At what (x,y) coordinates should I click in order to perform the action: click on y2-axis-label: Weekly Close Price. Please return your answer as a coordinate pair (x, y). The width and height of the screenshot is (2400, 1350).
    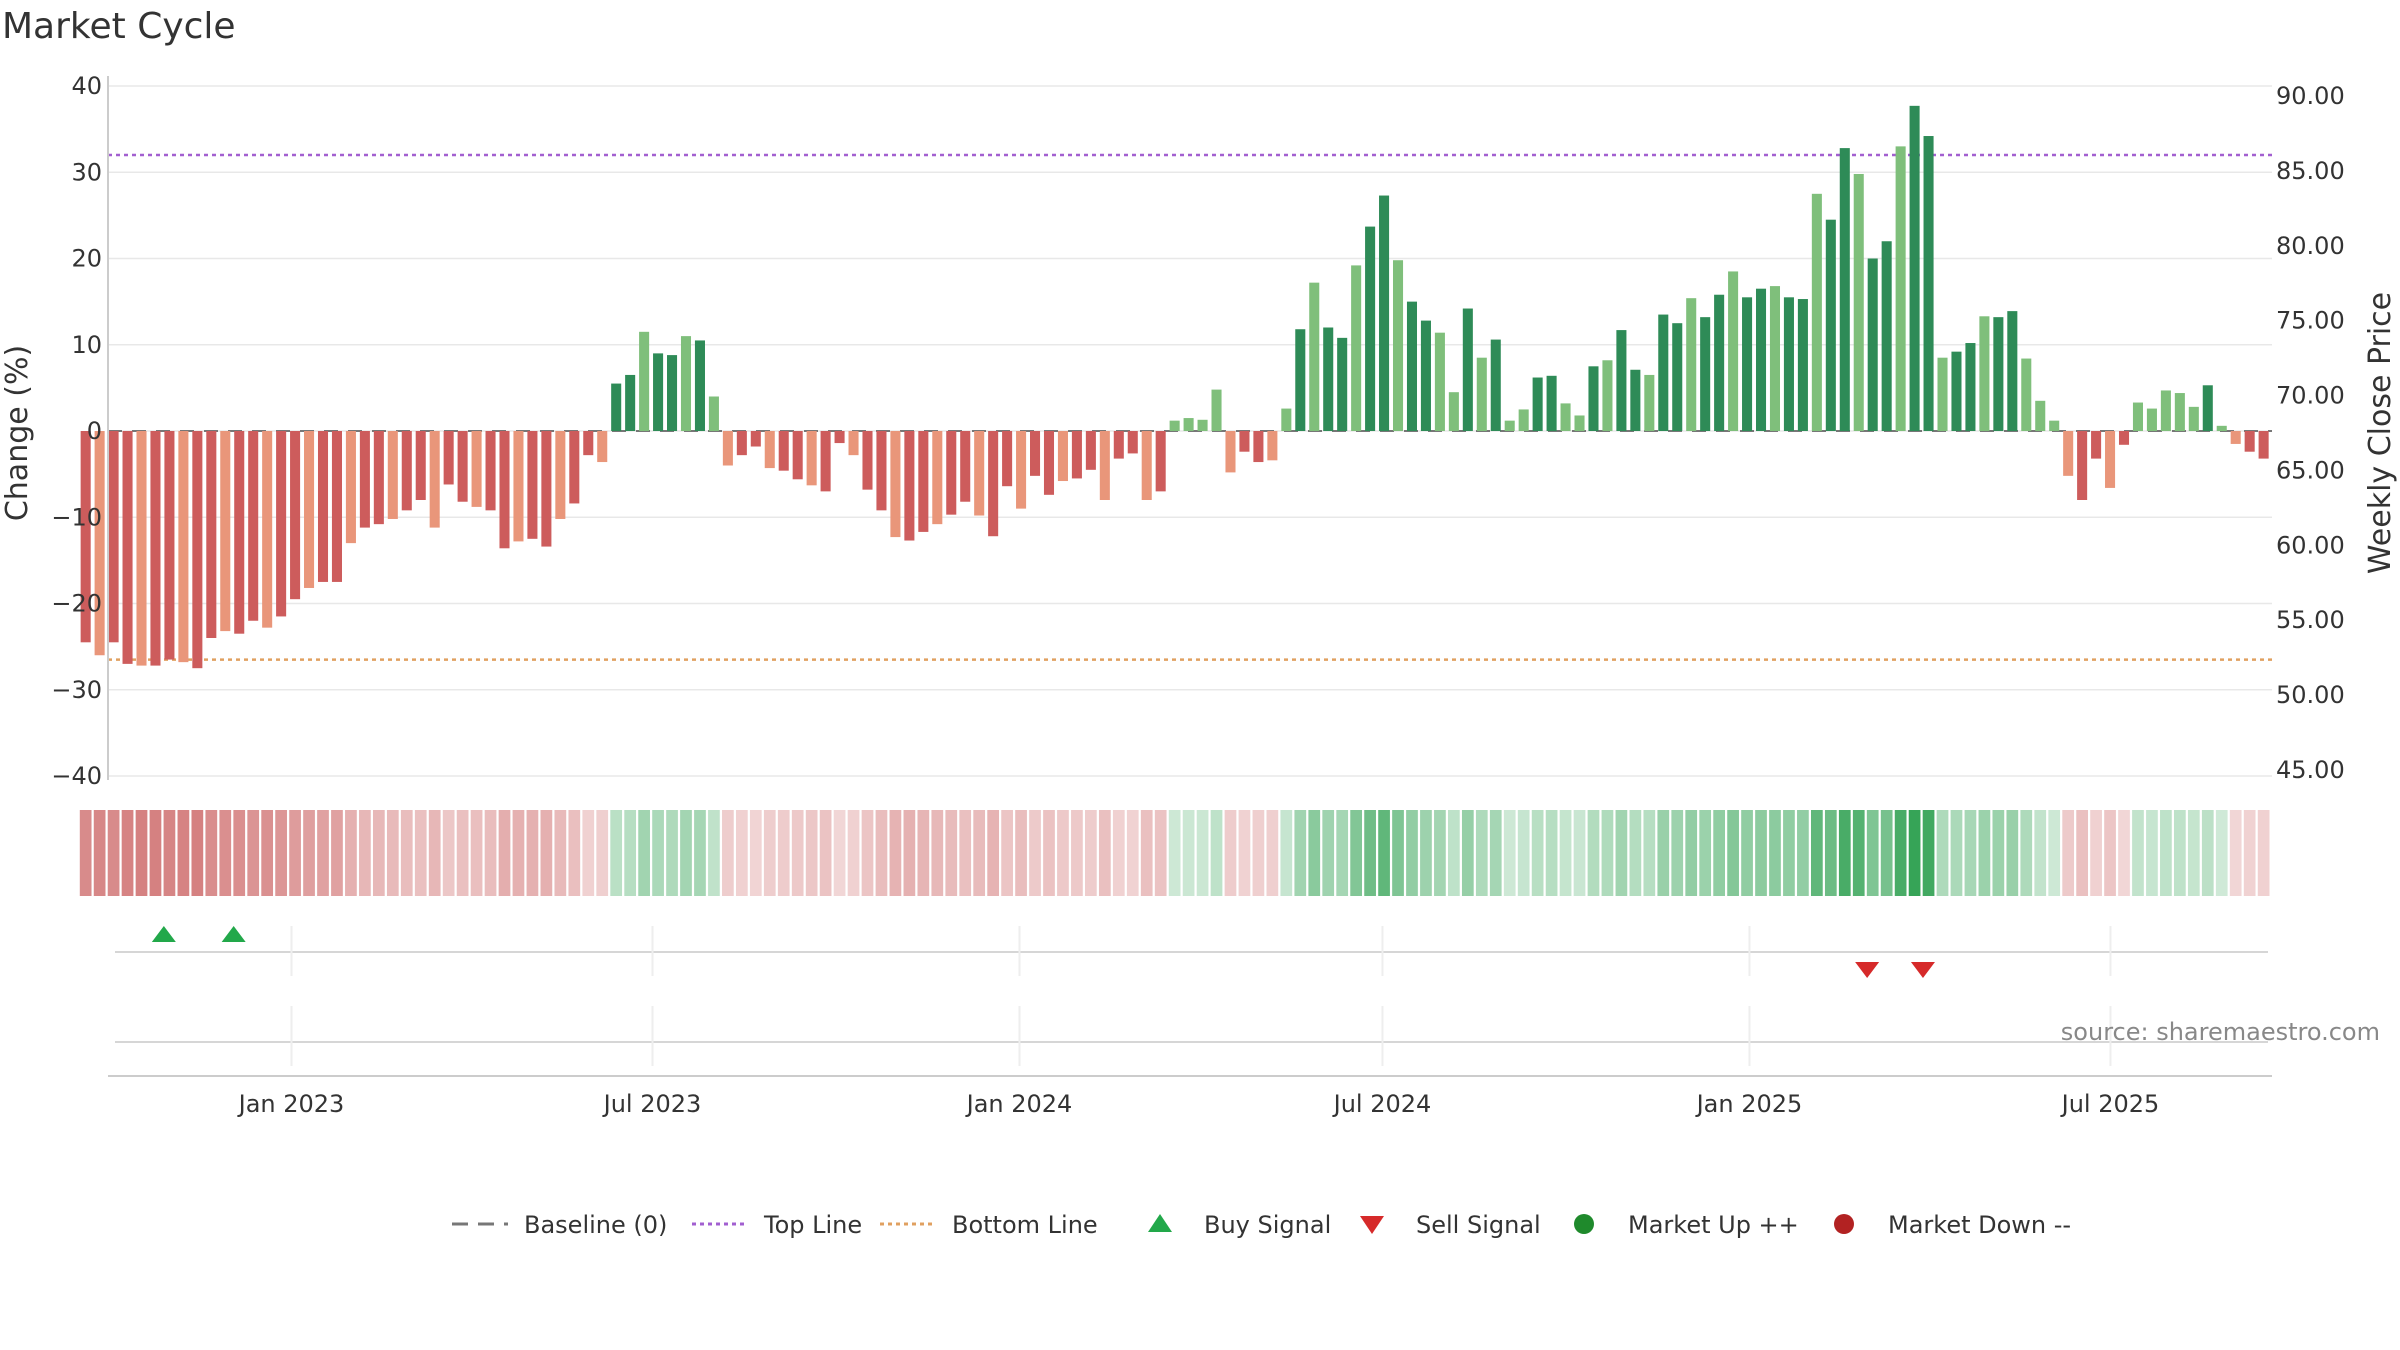
    Looking at the image, I should click on (2380, 433).